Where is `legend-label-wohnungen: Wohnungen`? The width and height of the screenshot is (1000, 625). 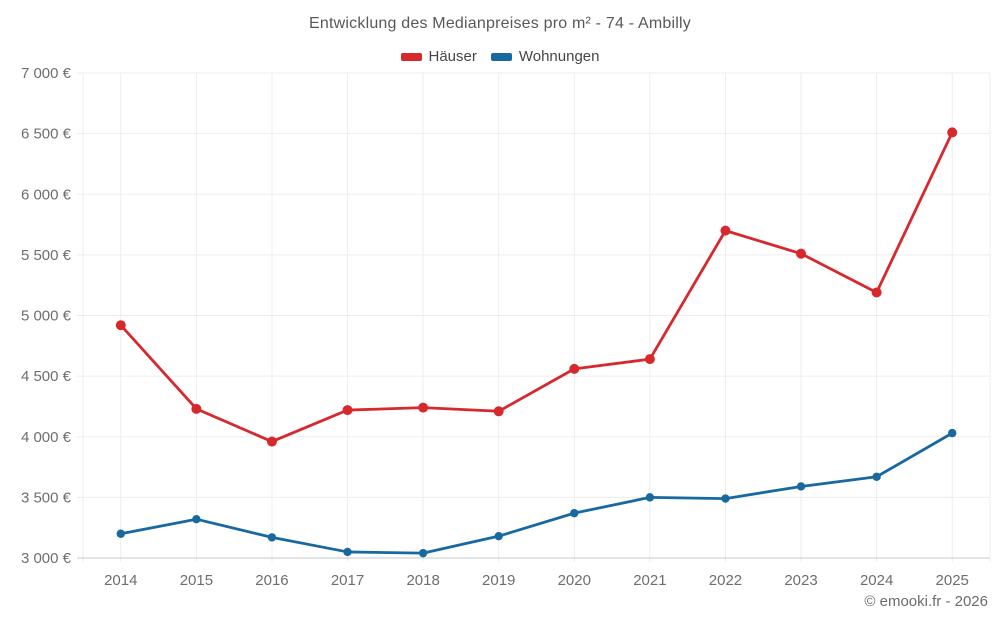
legend-label-wohnungen: Wohnungen is located at coordinates (559, 56).